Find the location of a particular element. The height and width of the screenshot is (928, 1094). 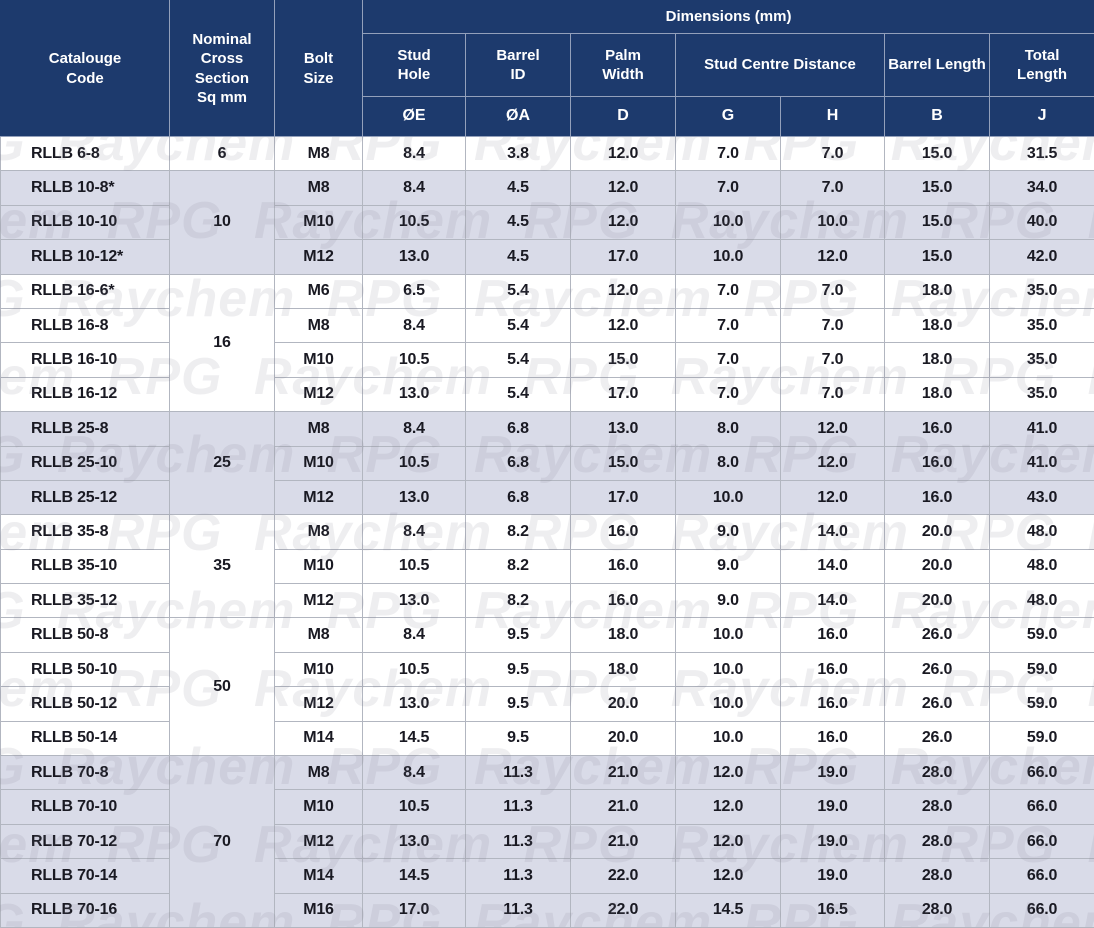

barrel-length-cell: 18.0 is located at coordinates (937, 360).